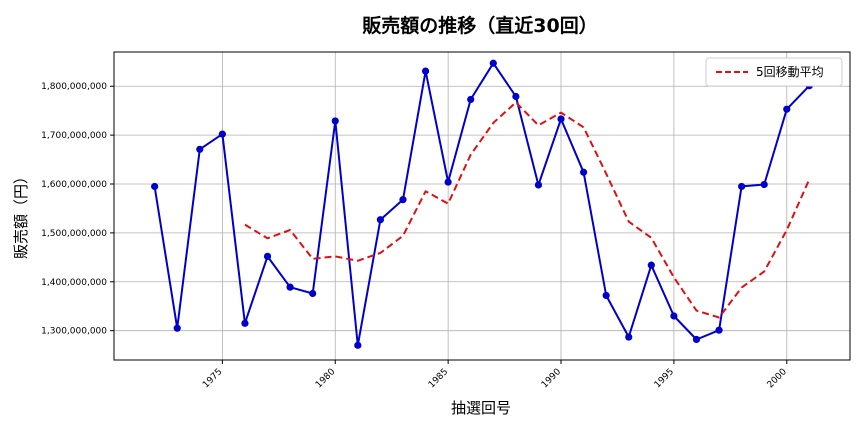  Describe the element at coordinates (212, 378) in the screenshot. I see `x-tick-label: 1975` at that location.